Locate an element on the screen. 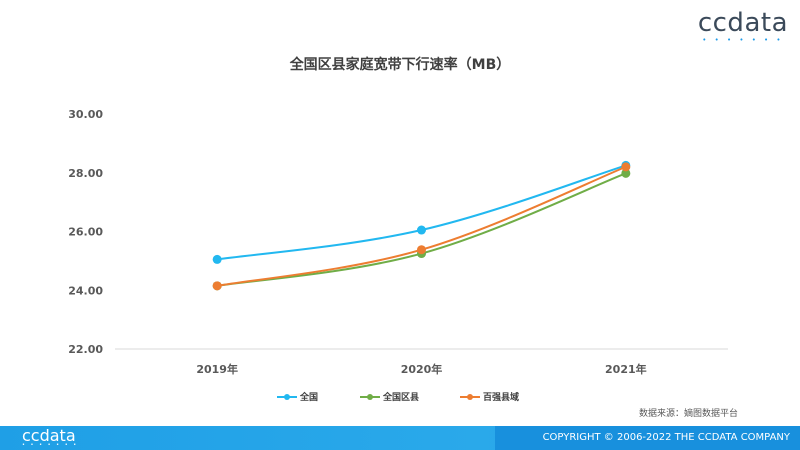 Image resolution: width=800 pixels, height=450 pixels. y-tick-label: 24.00 is located at coordinates (85, 290).